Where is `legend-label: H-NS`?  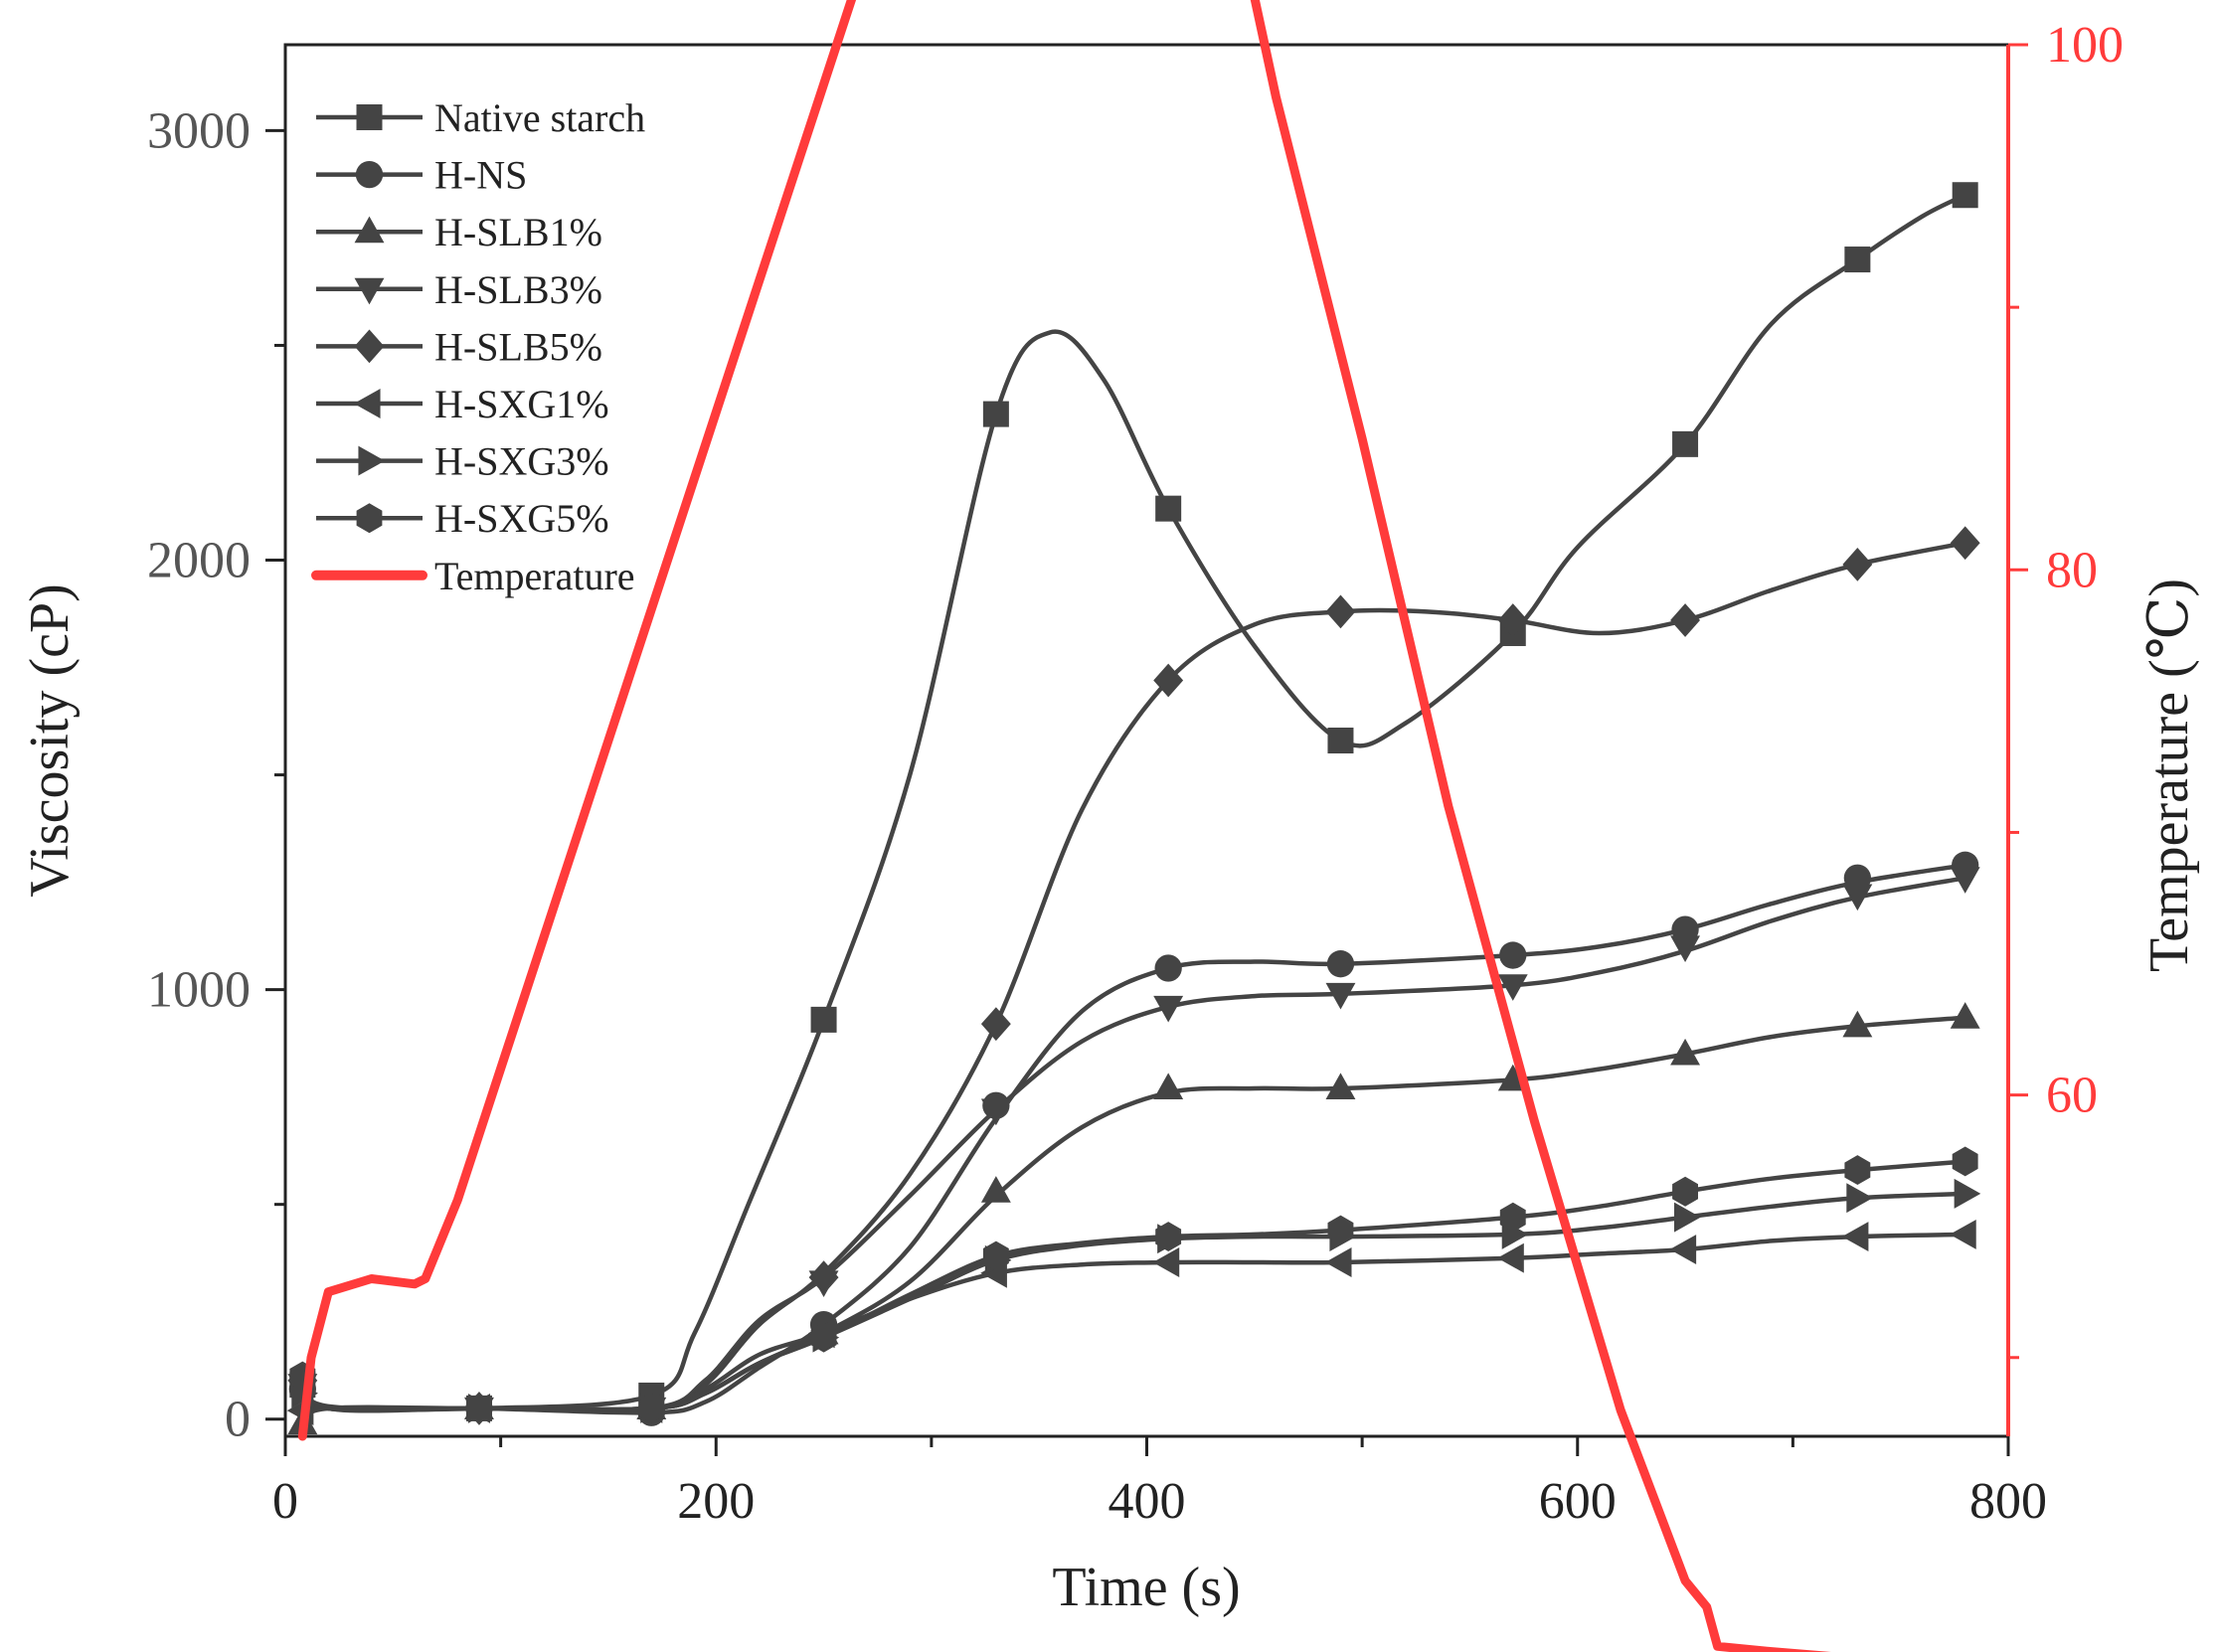 legend-label: H-NS is located at coordinates (481, 175).